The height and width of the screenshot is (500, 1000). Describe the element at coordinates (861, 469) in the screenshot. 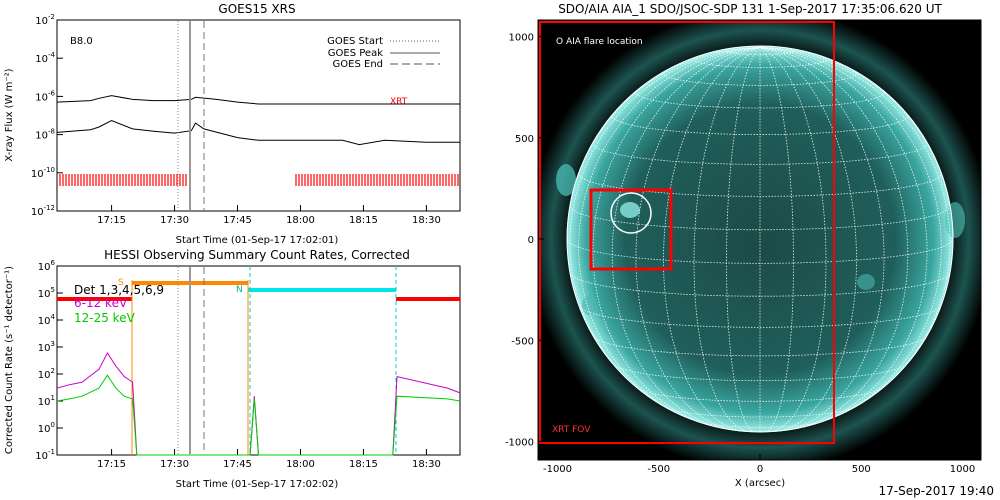

I see `x-tick-label: 500` at that location.